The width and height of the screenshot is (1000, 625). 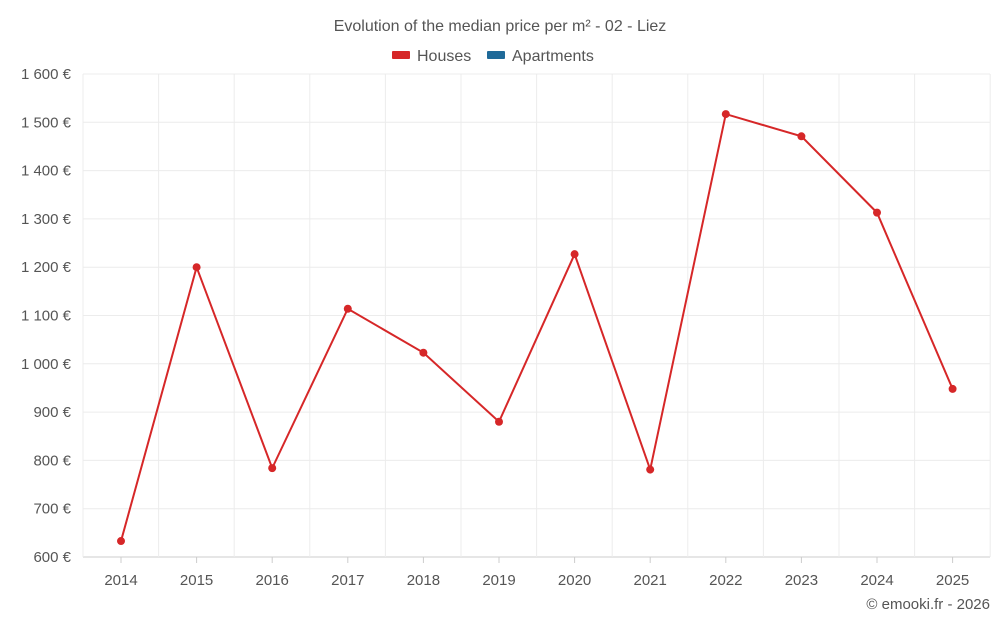 What do you see at coordinates (423, 580) in the screenshot?
I see `x-tick-label: 2018` at bounding box center [423, 580].